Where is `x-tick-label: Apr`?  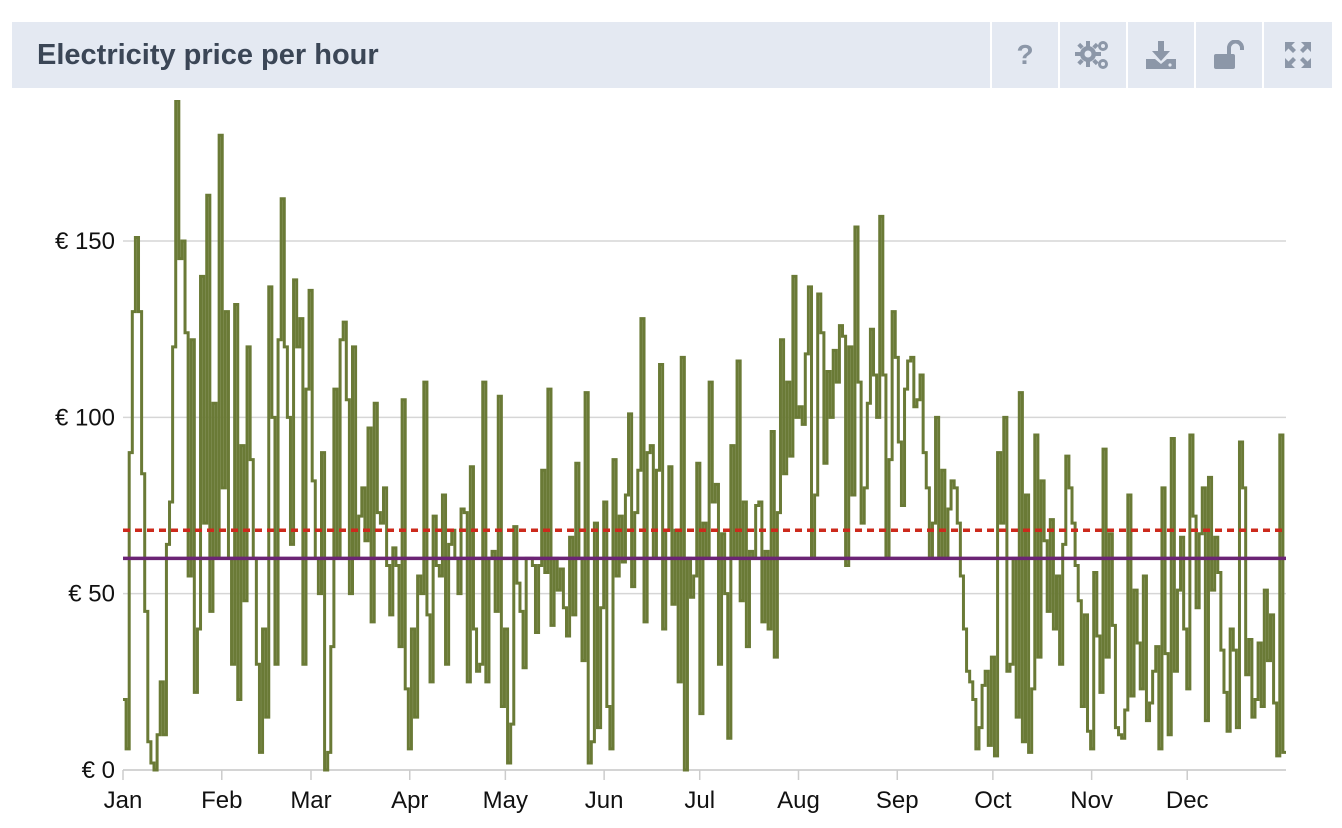 x-tick-label: Apr is located at coordinates (409, 800).